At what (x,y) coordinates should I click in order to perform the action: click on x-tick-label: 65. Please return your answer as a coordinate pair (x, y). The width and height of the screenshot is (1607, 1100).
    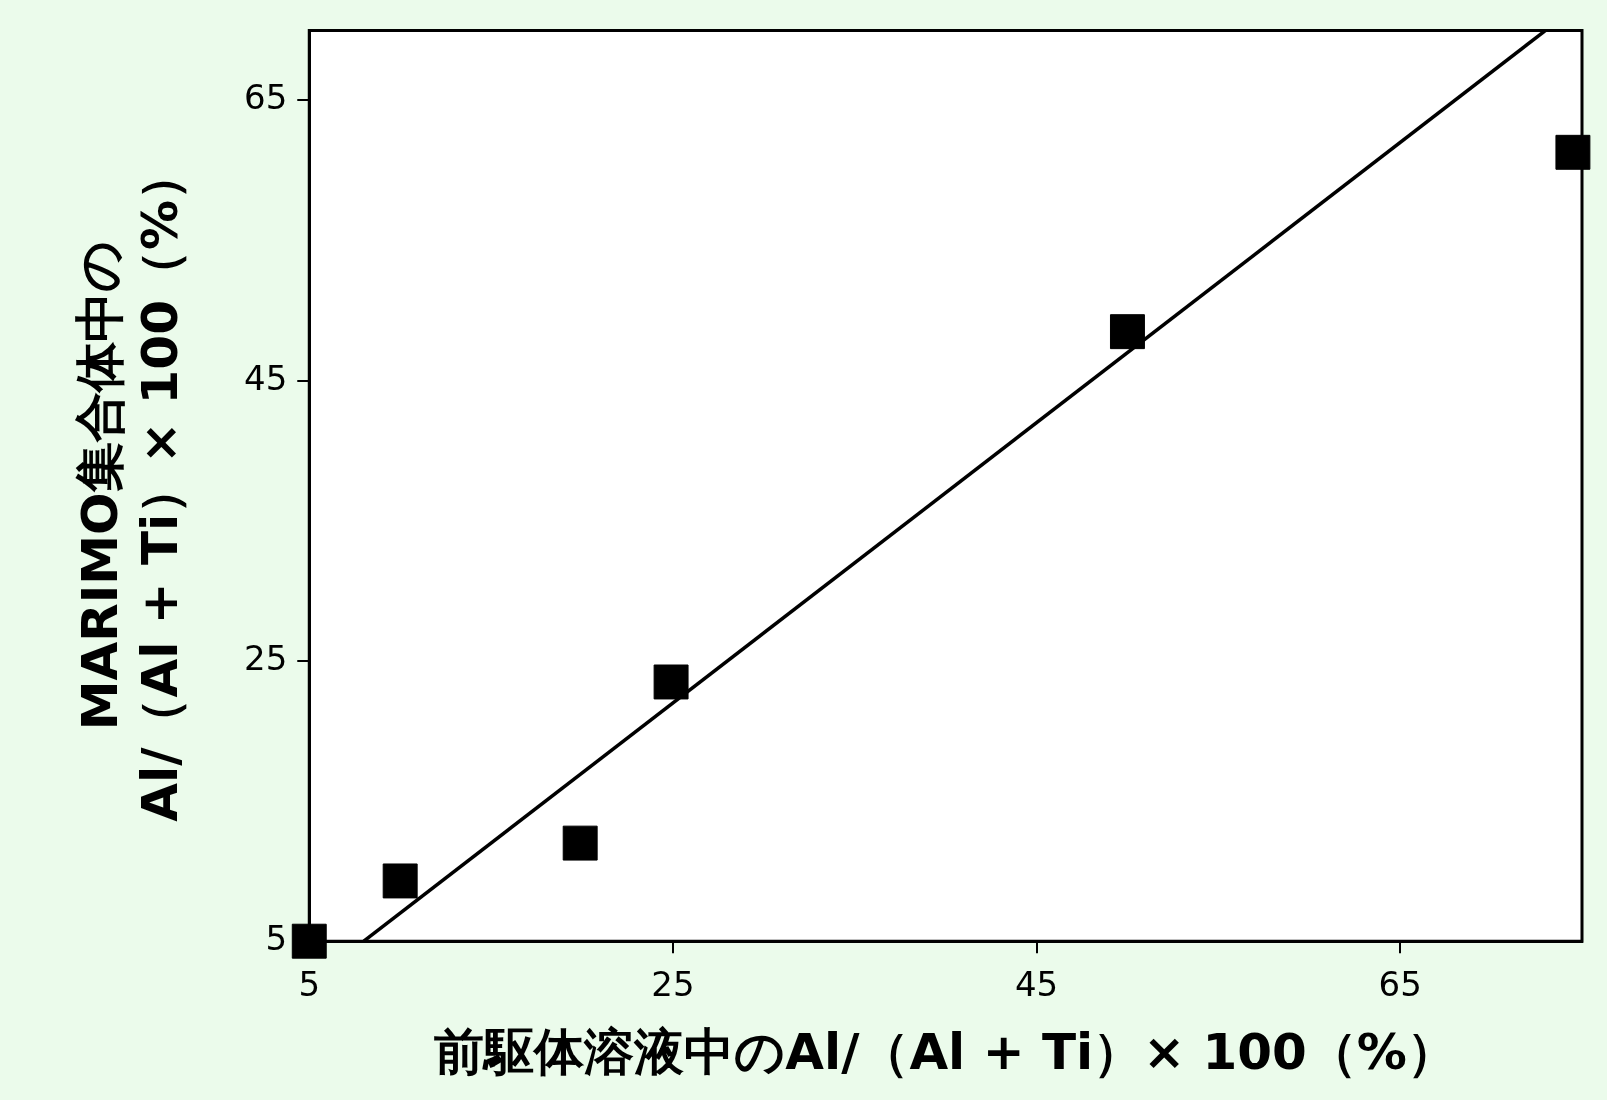
    Looking at the image, I should click on (1400, 984).